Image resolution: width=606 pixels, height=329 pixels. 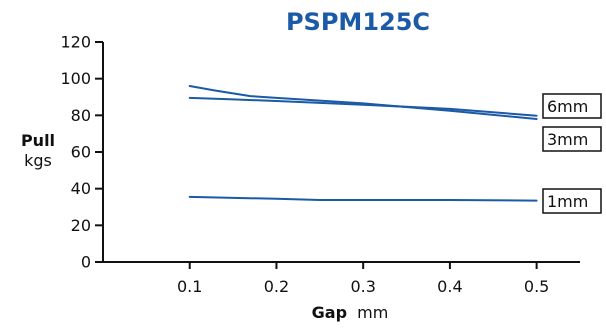 I want to click on y-tick-label: 60, so click(x=81, y=152).